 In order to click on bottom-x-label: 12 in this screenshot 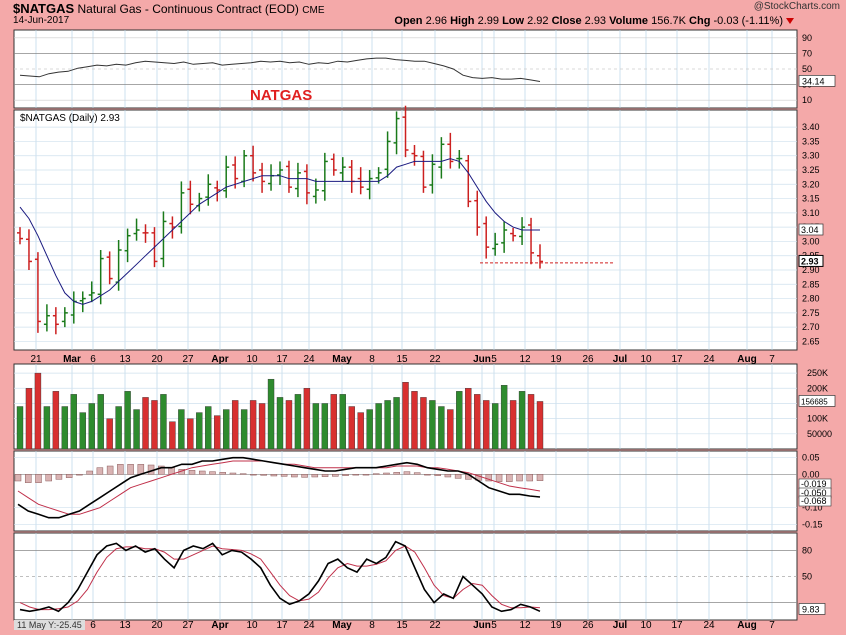, I will do `click(525, 625)`.